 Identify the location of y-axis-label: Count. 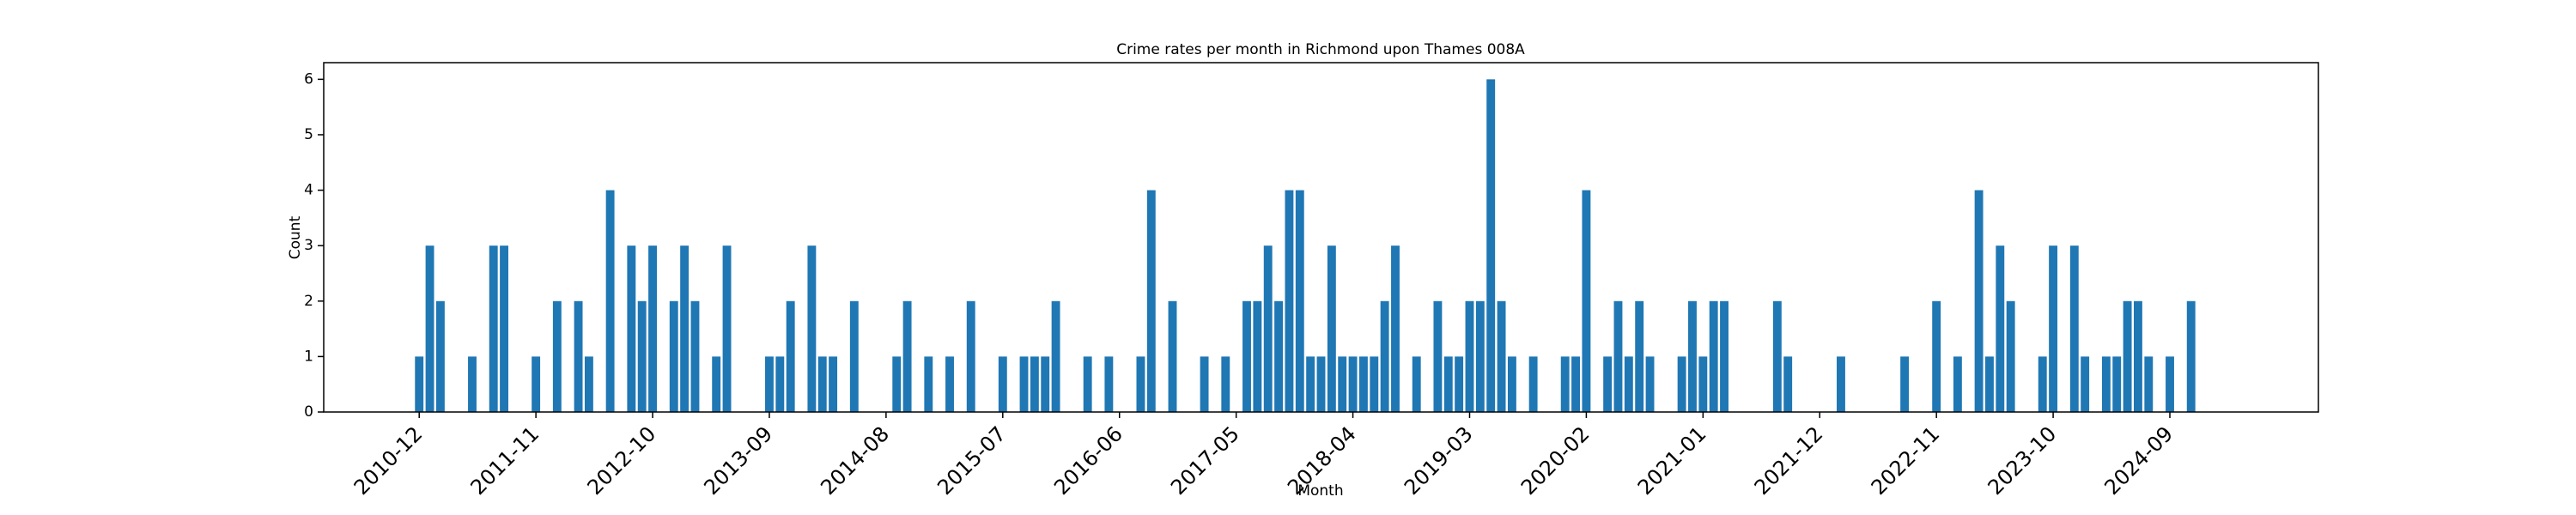
(295, 237).